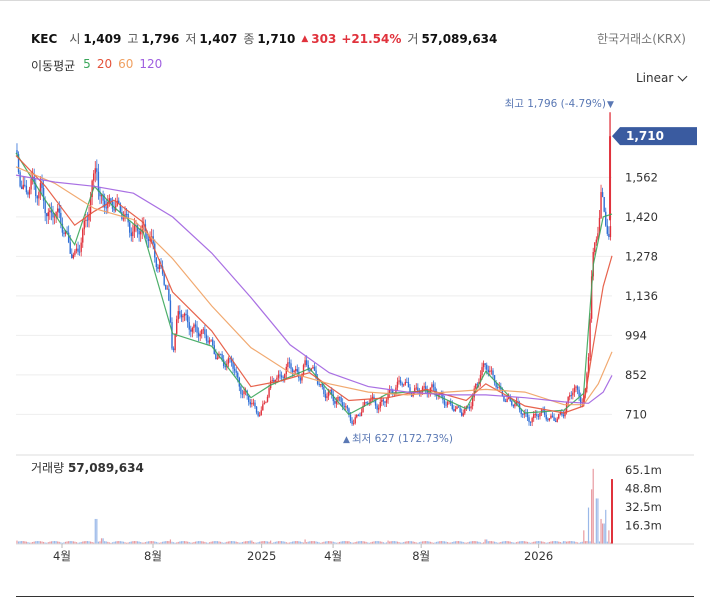 Image resolution: width=710 pixels, height=607 pixels. Describe the element at coordinates (643, 488) in the screenshot. I see `volume-tick-label: 48.8m` at that location.